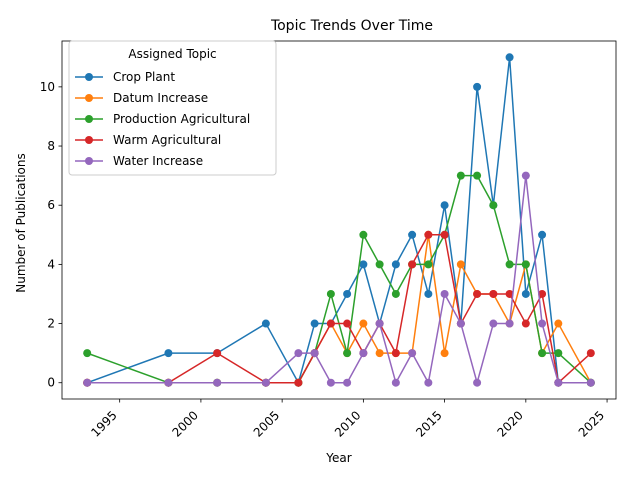 This screenshot has width=640, height=480. What do you see at coordinates (103, 423) in the screenshot?
I see `x-tick-label: 1995` at bounding box center [103, 423].